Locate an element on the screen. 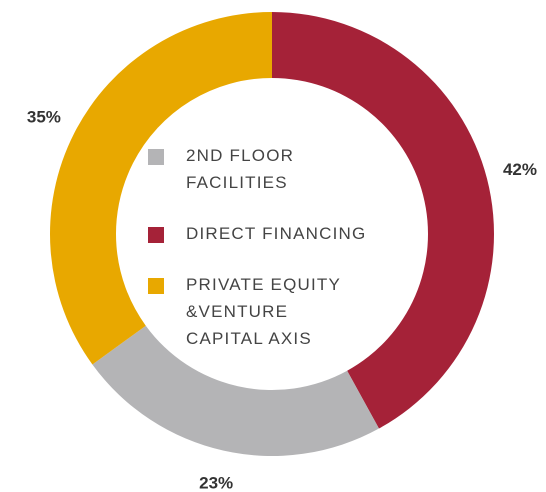  legend-item: 2ND FLOOR FACILITIES is located at coordinates (297, 169).